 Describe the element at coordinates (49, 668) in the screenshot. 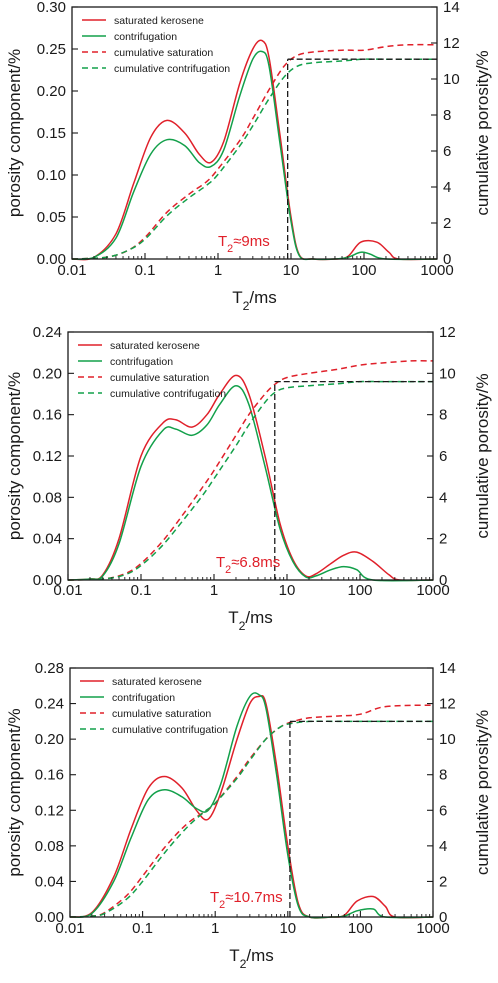

I see `y-left-tick-label: 0.28` at that location.